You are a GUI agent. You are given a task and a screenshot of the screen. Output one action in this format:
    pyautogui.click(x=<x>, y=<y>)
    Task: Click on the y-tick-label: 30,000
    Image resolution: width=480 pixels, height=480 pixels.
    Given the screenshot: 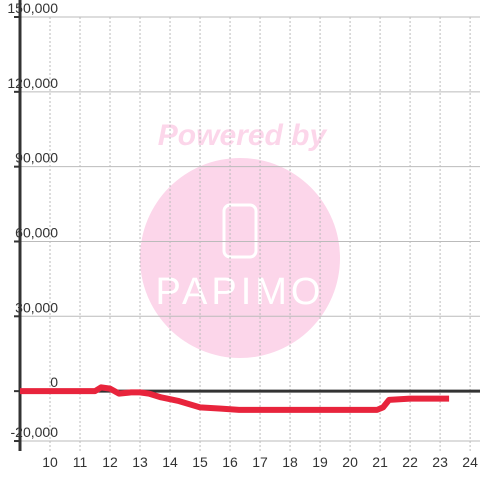 What is the action you would take?
    pyautogui.click(x=36, y=307)
    